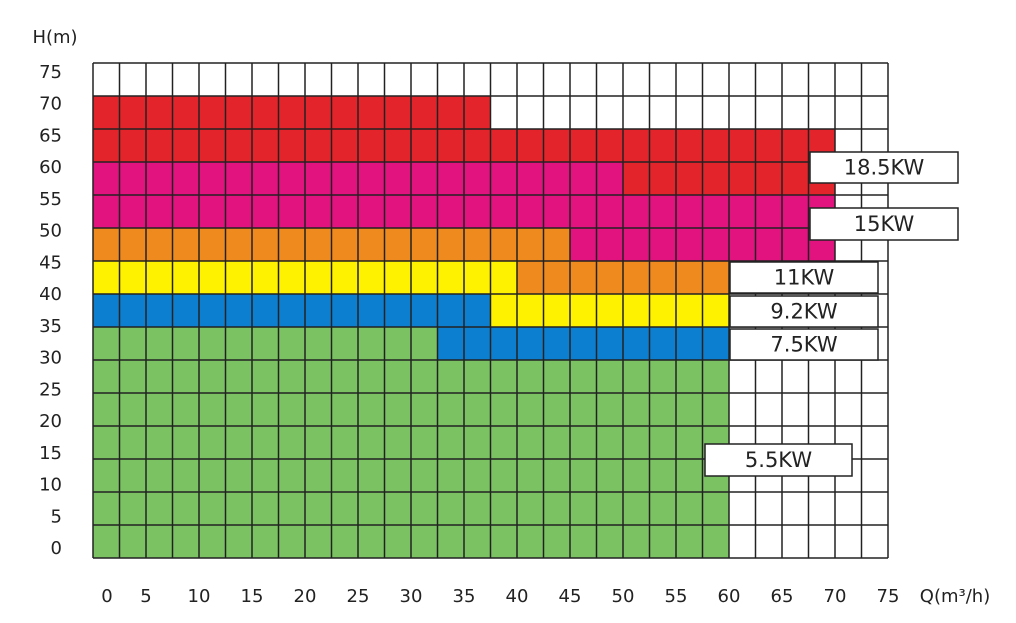 Image resolution: width=1016 pixels, height=623 pixels. What do you see at coordinates (50, 231) in the screenshot?
I see `y-tick-label: 50` at bounding box center [50, 231].